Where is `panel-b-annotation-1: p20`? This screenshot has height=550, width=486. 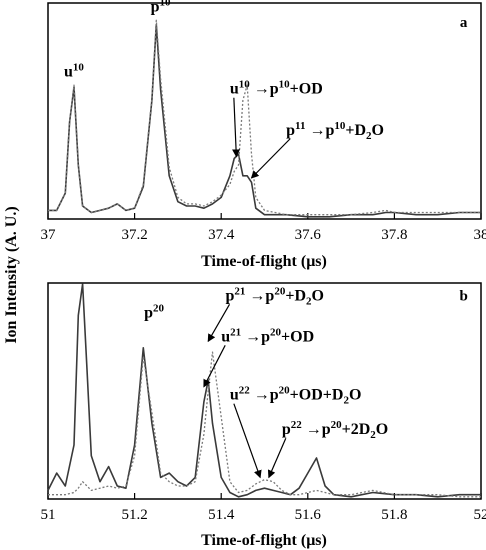
panel-b-annotation-1: p20 is located at coordinates (154, 312).